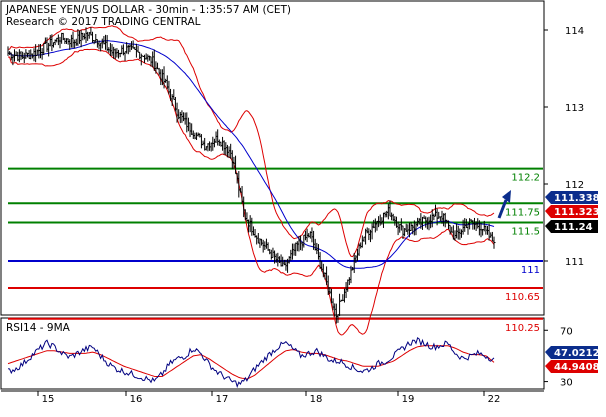 The width and height of the screenshot is (606, 417). Describe the element at coordinates (494, 399) in the screenshot. I see `x-tick-label: 22` at that location.